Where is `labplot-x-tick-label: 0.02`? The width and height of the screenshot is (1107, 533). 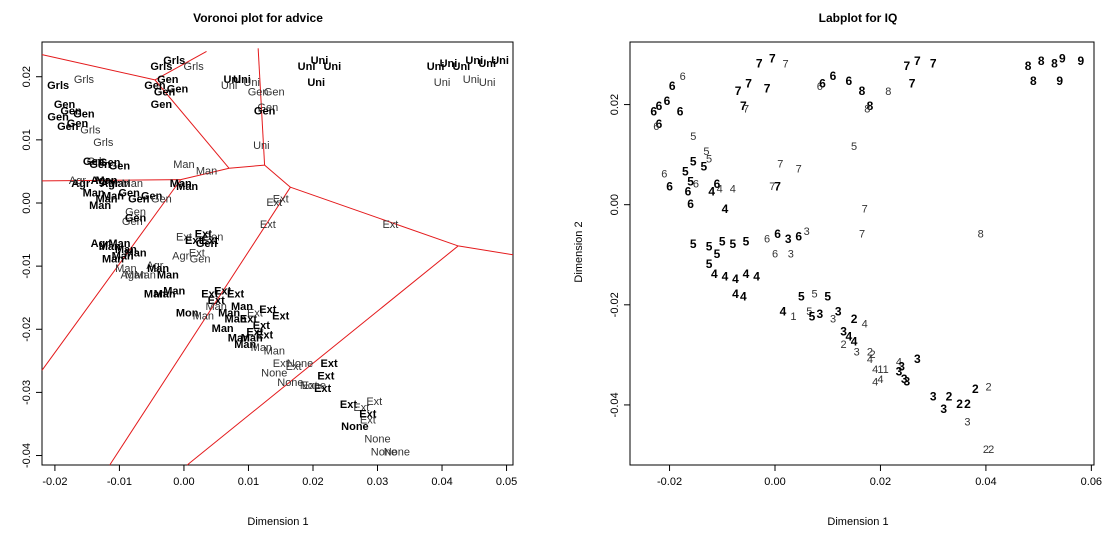 labplot-x-tick-label: 0.02 is located at coordinates (880, 482).